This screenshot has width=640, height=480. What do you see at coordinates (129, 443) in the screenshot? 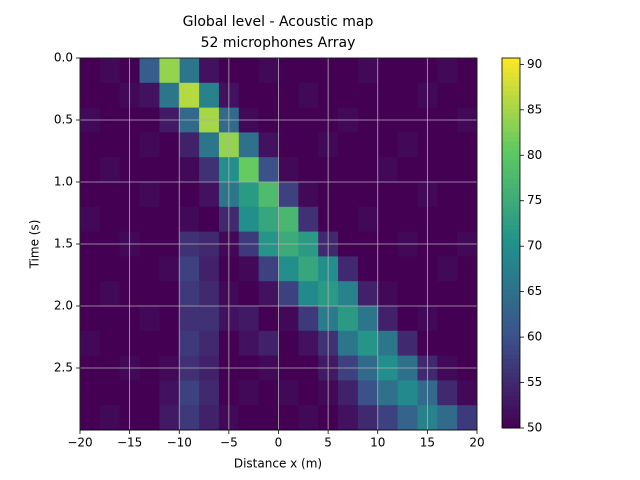
I see `x-tick-label: −15` at bounding box center [129, 443].